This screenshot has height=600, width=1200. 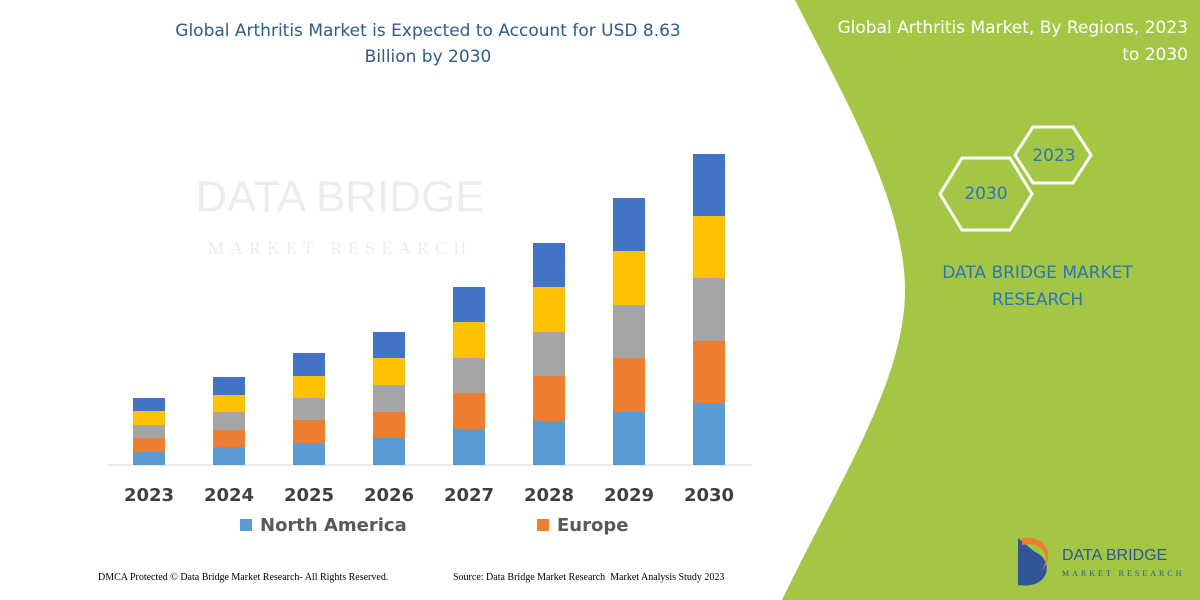 What do you see at coordinates (229, 495) in the screenshot?
I see `x-tick-label: 2024` at bounding box center [229, 495].